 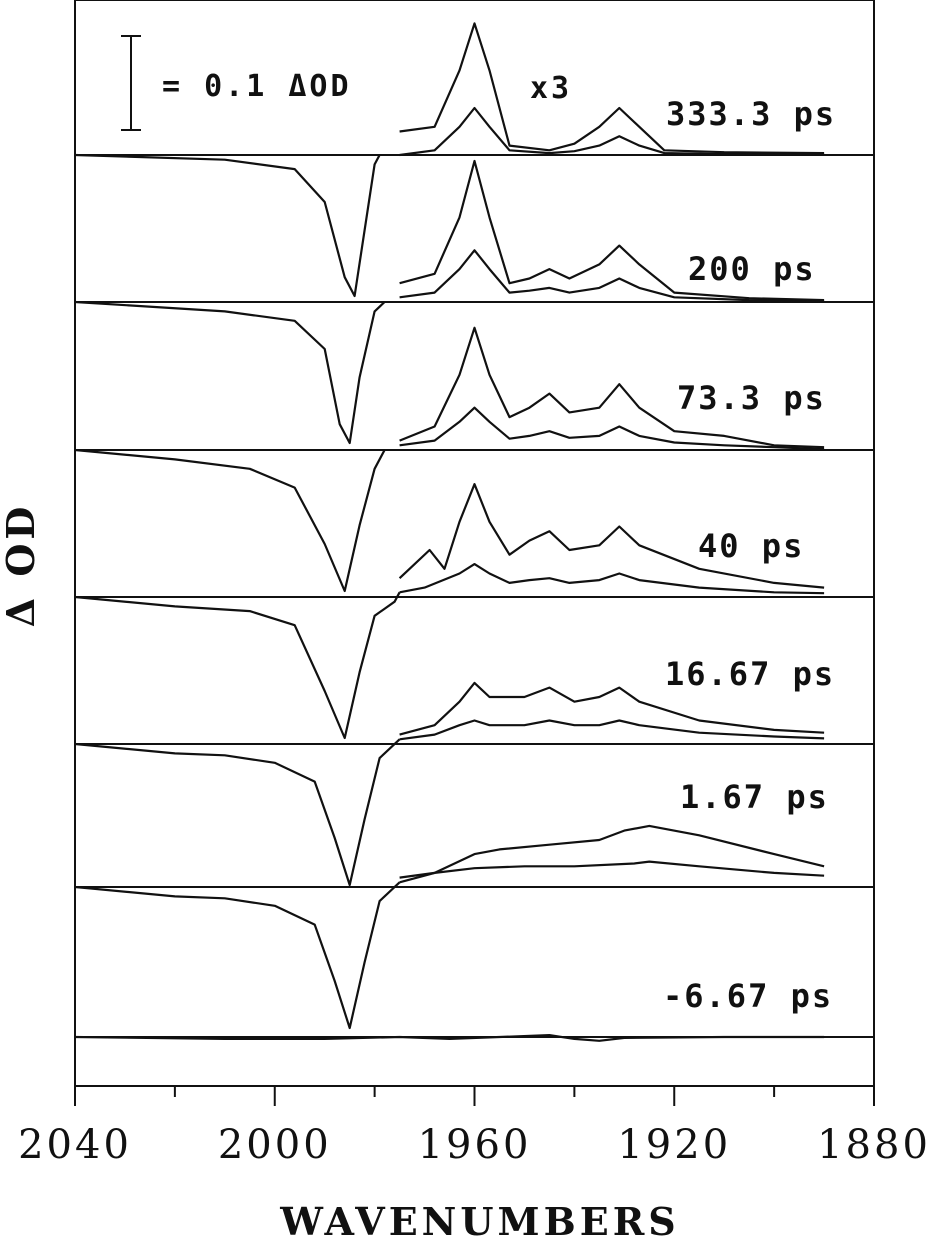 I want to click on scale-bar: = 0.1 ΔOD, so click(x=236, y=83).